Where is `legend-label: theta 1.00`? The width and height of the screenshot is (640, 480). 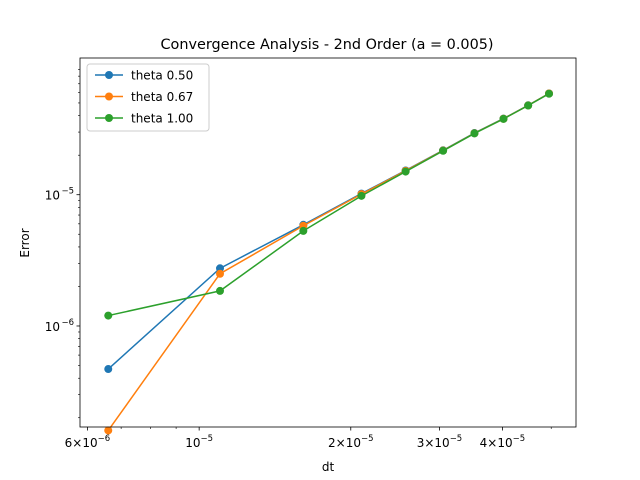
legend-label: theta 1.00 is located at coordinates (162, 119).